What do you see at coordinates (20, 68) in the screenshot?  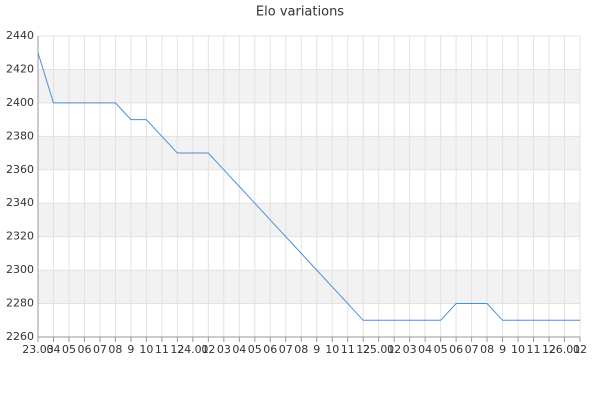 I see `y-tick-label: 2420` at bounding box center [20, 68].